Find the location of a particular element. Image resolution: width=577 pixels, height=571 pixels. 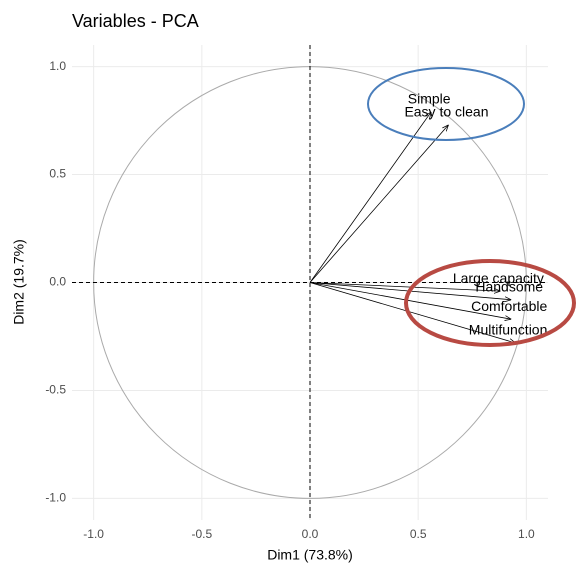

y-tick-label: -0.5 is located at coordinates (55, 390).